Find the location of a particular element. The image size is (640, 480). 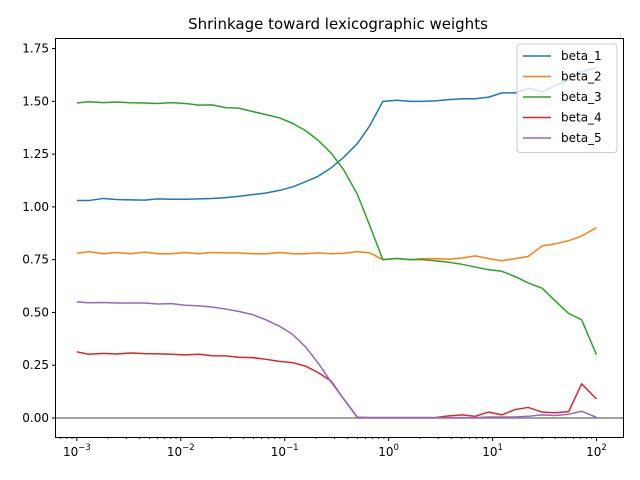

legend-label-beta-3: beta_3 is located at coordinates (581, 97).